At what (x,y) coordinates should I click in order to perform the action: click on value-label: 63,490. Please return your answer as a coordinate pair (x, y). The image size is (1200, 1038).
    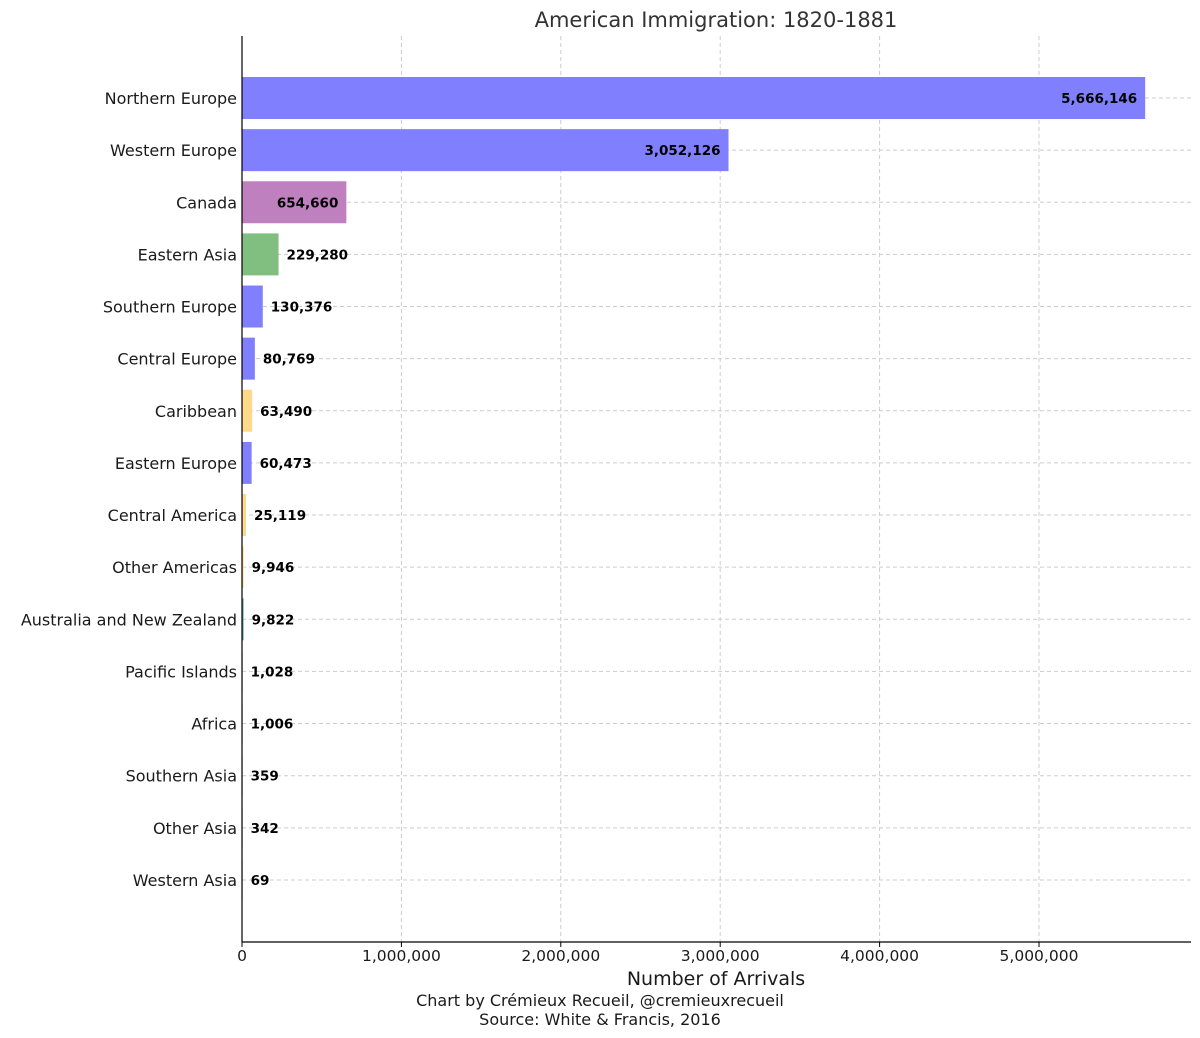
    Looking at the image, I should click on (286, 412).